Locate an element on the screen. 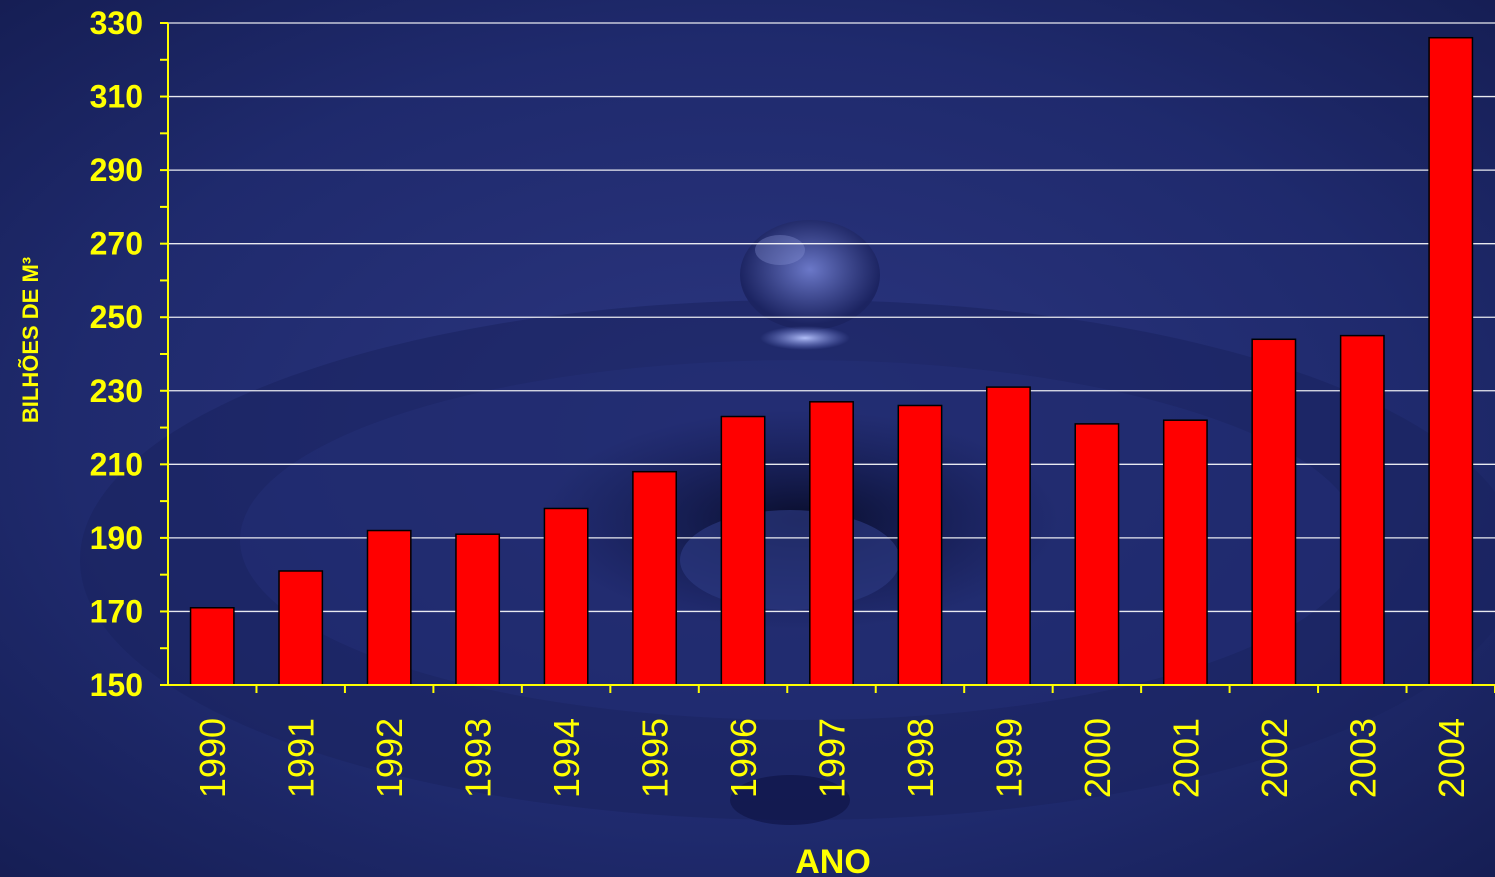 The height and width of the screenshot is (877, 1495). bar-1990 is located at coordinates (212, 646).